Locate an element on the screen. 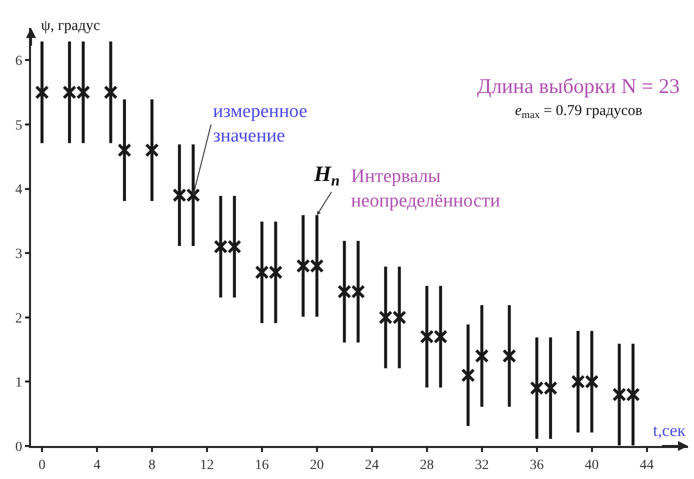 This screenshot has width=694, height=479. x-tick-label: 8 is located at coordinates (152, 465).